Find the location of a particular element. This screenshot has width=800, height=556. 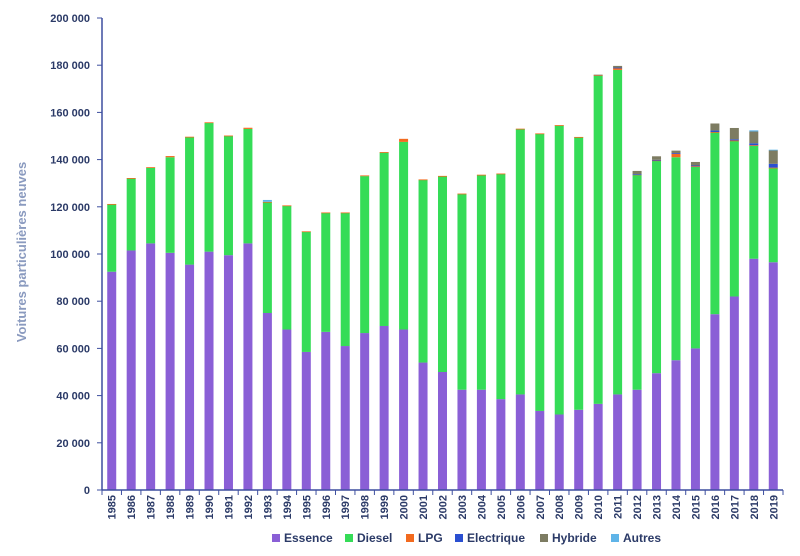

bar-segment-hybride-2017 is located at coordinates (734, 133).